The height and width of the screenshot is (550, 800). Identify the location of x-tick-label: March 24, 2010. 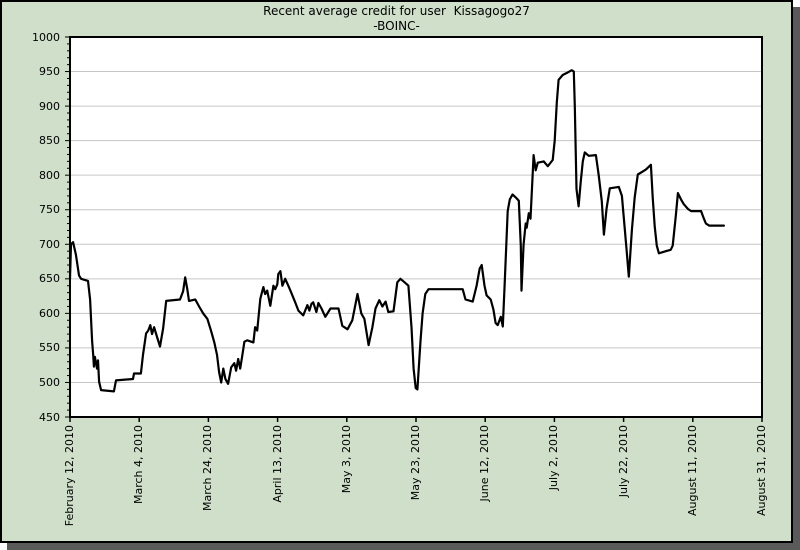
(208, 468).